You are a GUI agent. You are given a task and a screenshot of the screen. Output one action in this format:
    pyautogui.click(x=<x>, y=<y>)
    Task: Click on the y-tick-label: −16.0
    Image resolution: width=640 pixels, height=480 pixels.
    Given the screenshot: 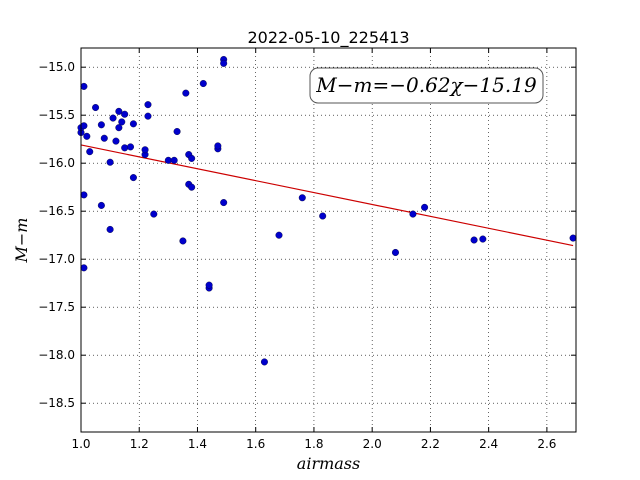 What is the action you would take?
    pyautogui.click(x=56, y=163)
    